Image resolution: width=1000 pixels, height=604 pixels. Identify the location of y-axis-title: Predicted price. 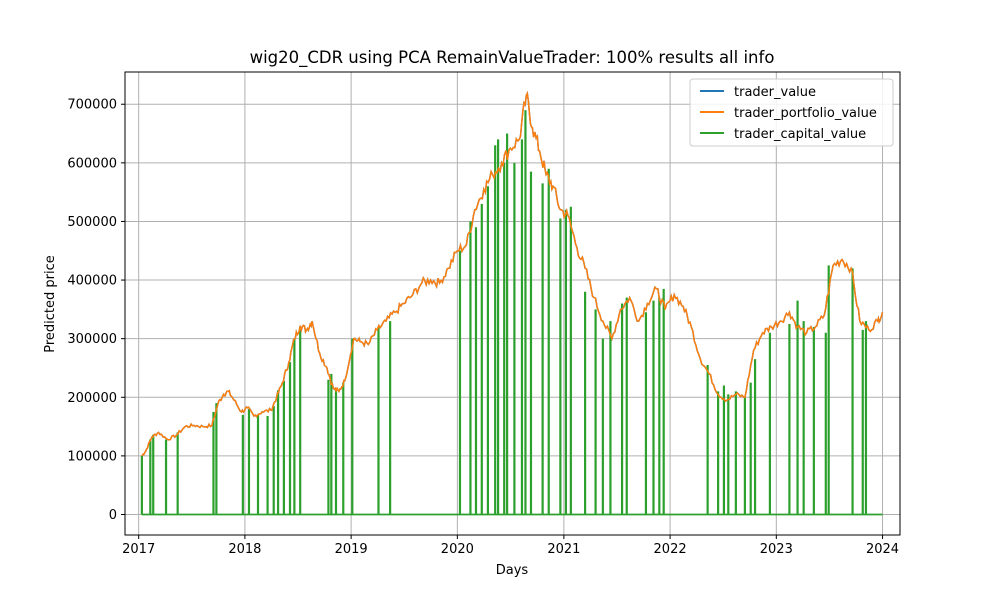
(50, 304).